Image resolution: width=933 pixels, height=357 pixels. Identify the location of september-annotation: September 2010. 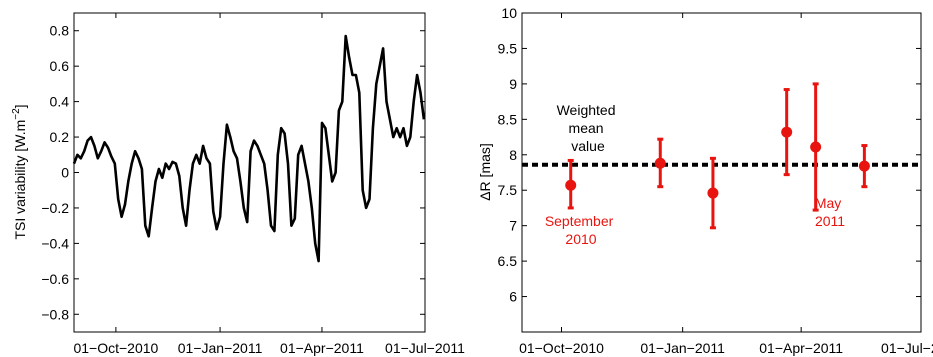
(581, 230).